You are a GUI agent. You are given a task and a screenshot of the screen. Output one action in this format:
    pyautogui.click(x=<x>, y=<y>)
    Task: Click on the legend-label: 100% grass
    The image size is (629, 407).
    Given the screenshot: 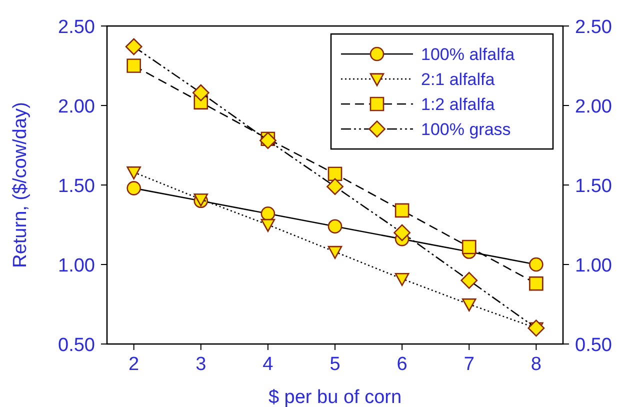 What is the action you would take?
    pyautogui.click(x=466, y=129)
    